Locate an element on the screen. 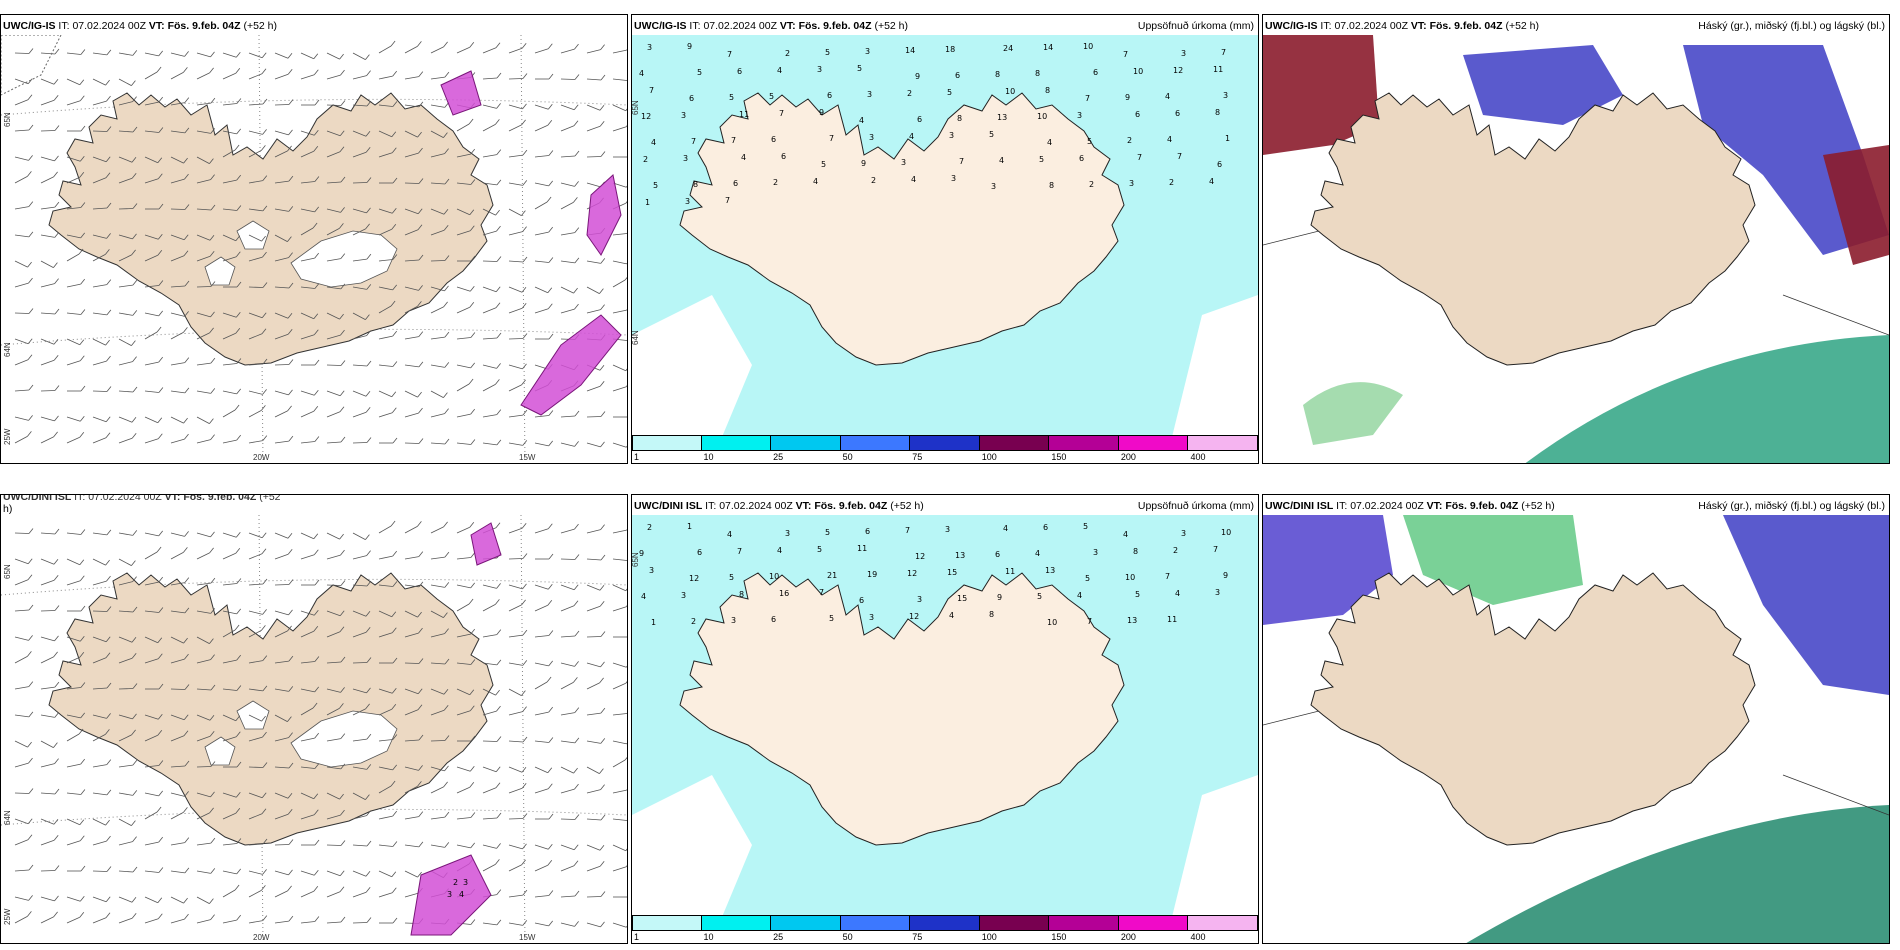 The height and width of the screenshot is (950, 1900). precip-value: 14 is located at coordinates (1048, 47).